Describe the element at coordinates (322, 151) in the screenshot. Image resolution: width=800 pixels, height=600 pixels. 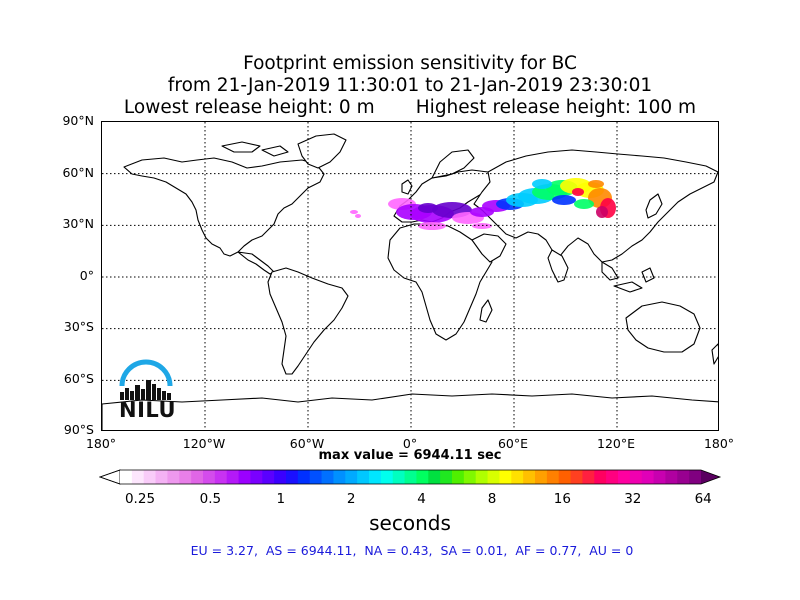
I see `greenland` at that location.